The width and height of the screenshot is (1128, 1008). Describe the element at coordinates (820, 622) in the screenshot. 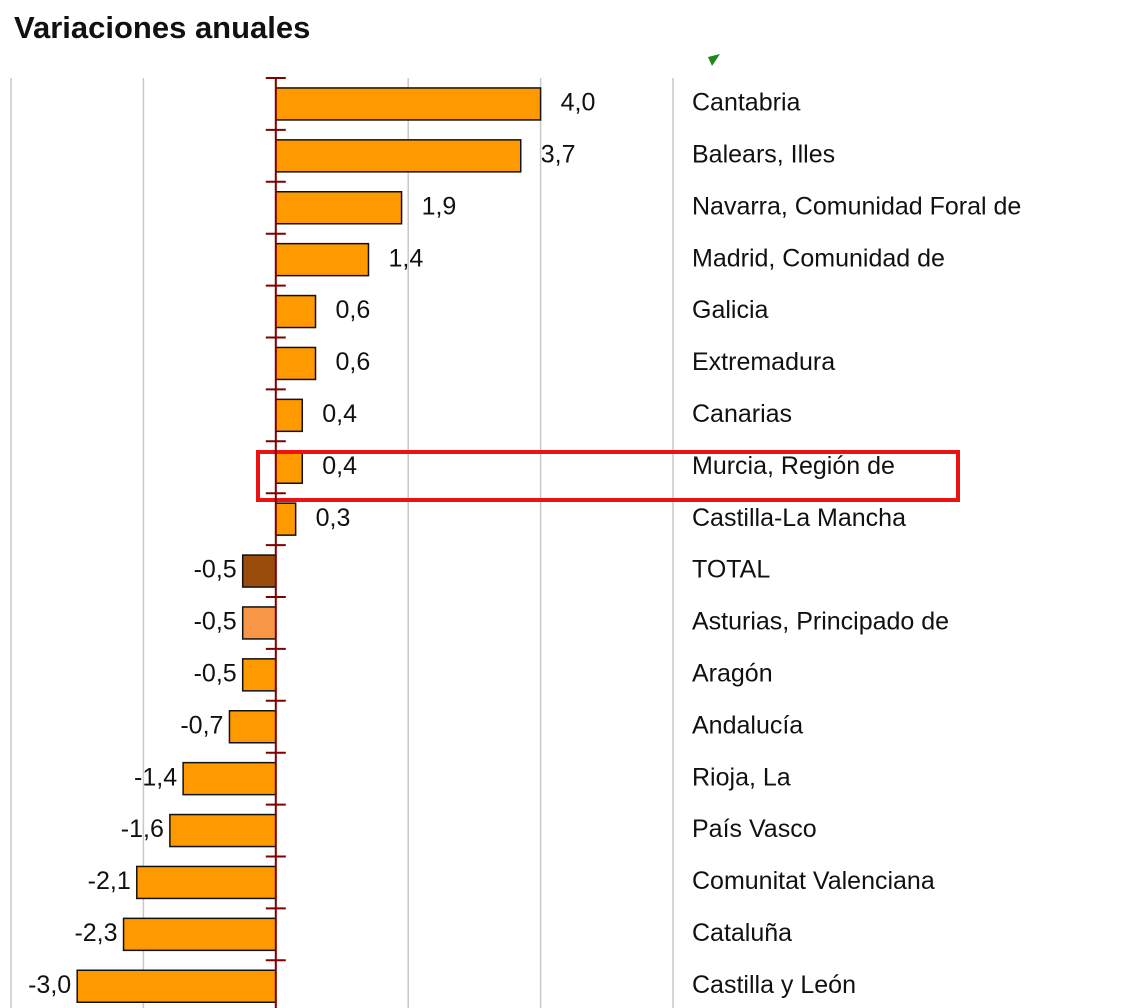

I see `category-label: Asturias, Principado de` at that location.